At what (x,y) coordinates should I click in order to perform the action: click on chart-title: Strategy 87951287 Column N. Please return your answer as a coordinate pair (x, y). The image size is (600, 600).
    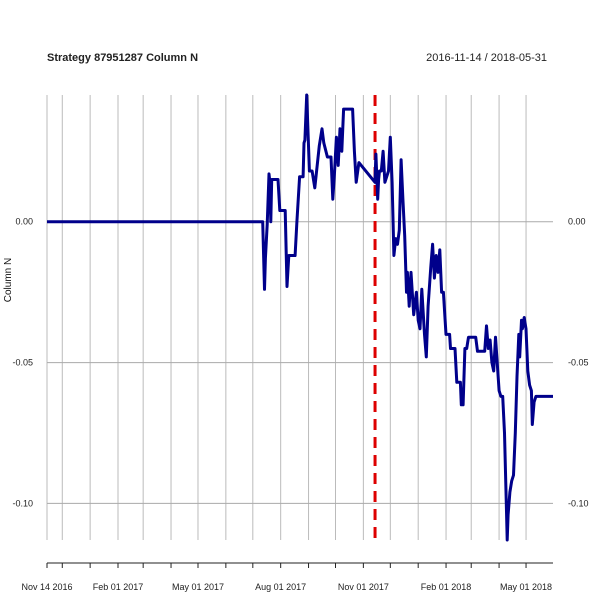
    Looking at the image, I should click on (122, 58).